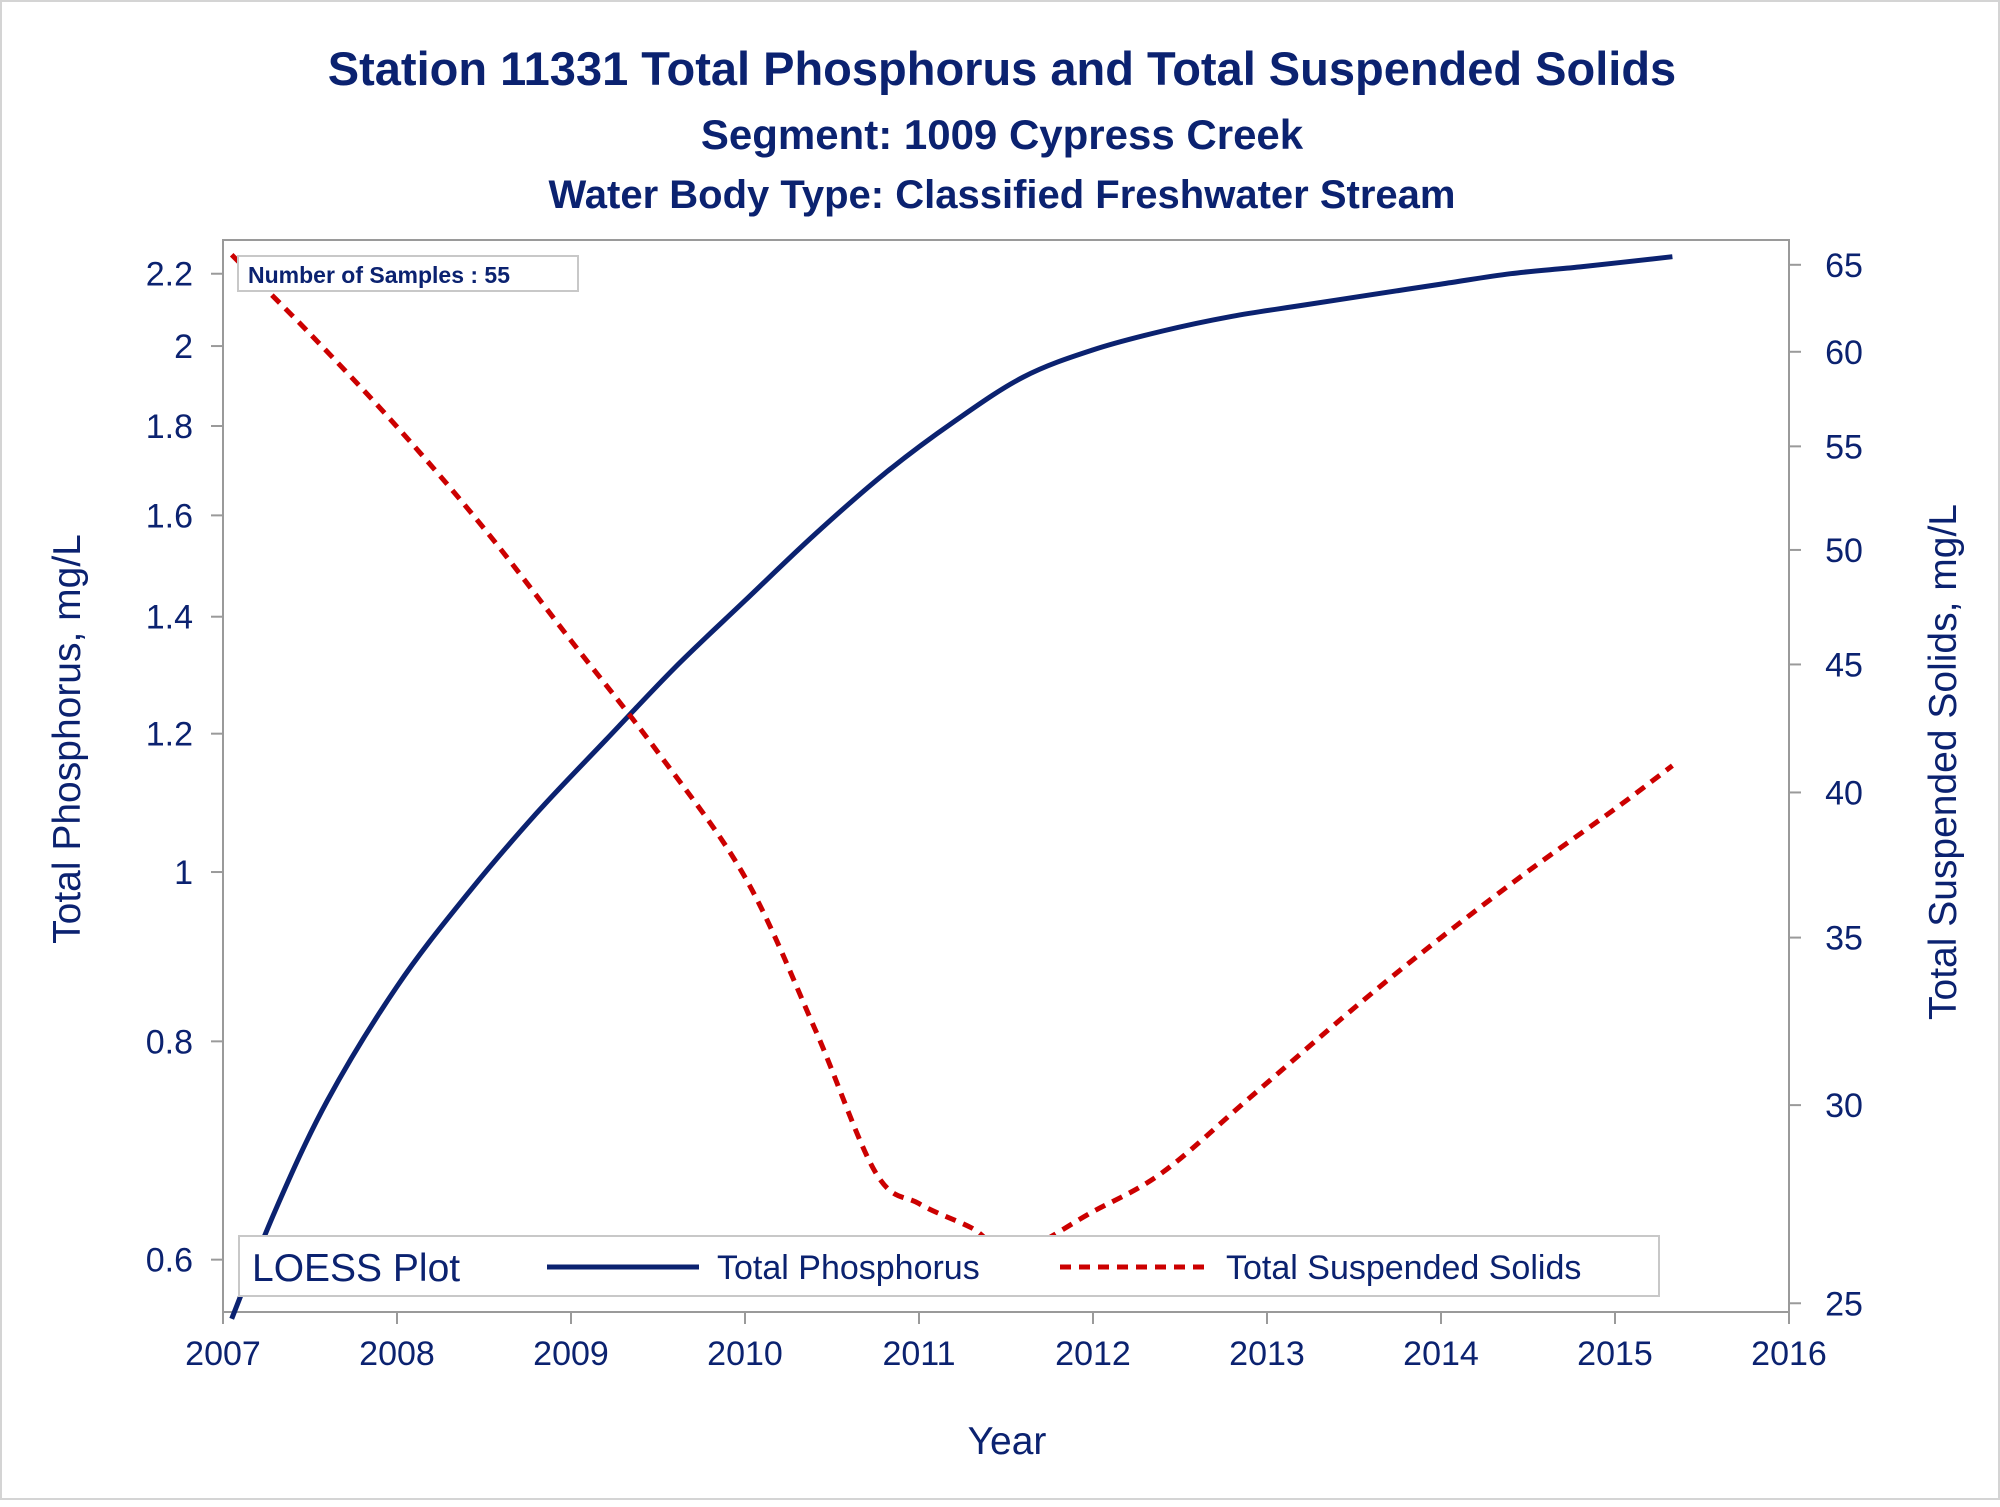 The height and width of the screenshot is (1507, 2000). I want to click on y-right-tick-label: 50, so click(1844, 551).